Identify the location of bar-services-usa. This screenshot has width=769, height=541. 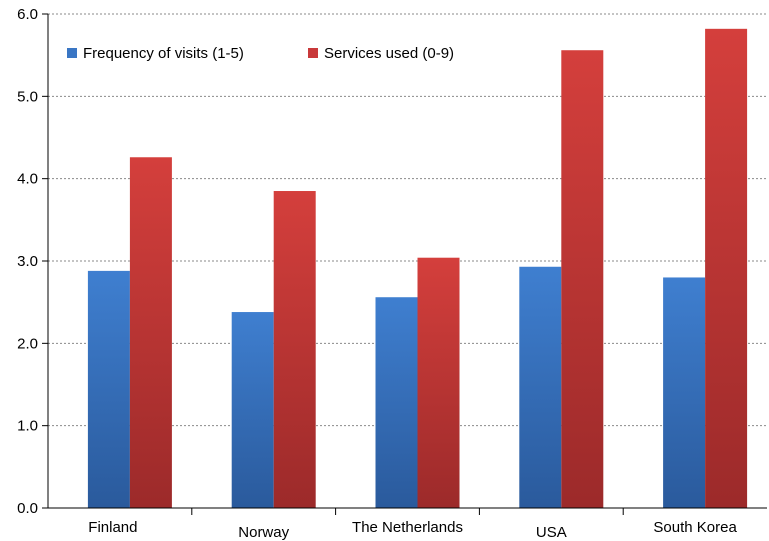
(582, 279).